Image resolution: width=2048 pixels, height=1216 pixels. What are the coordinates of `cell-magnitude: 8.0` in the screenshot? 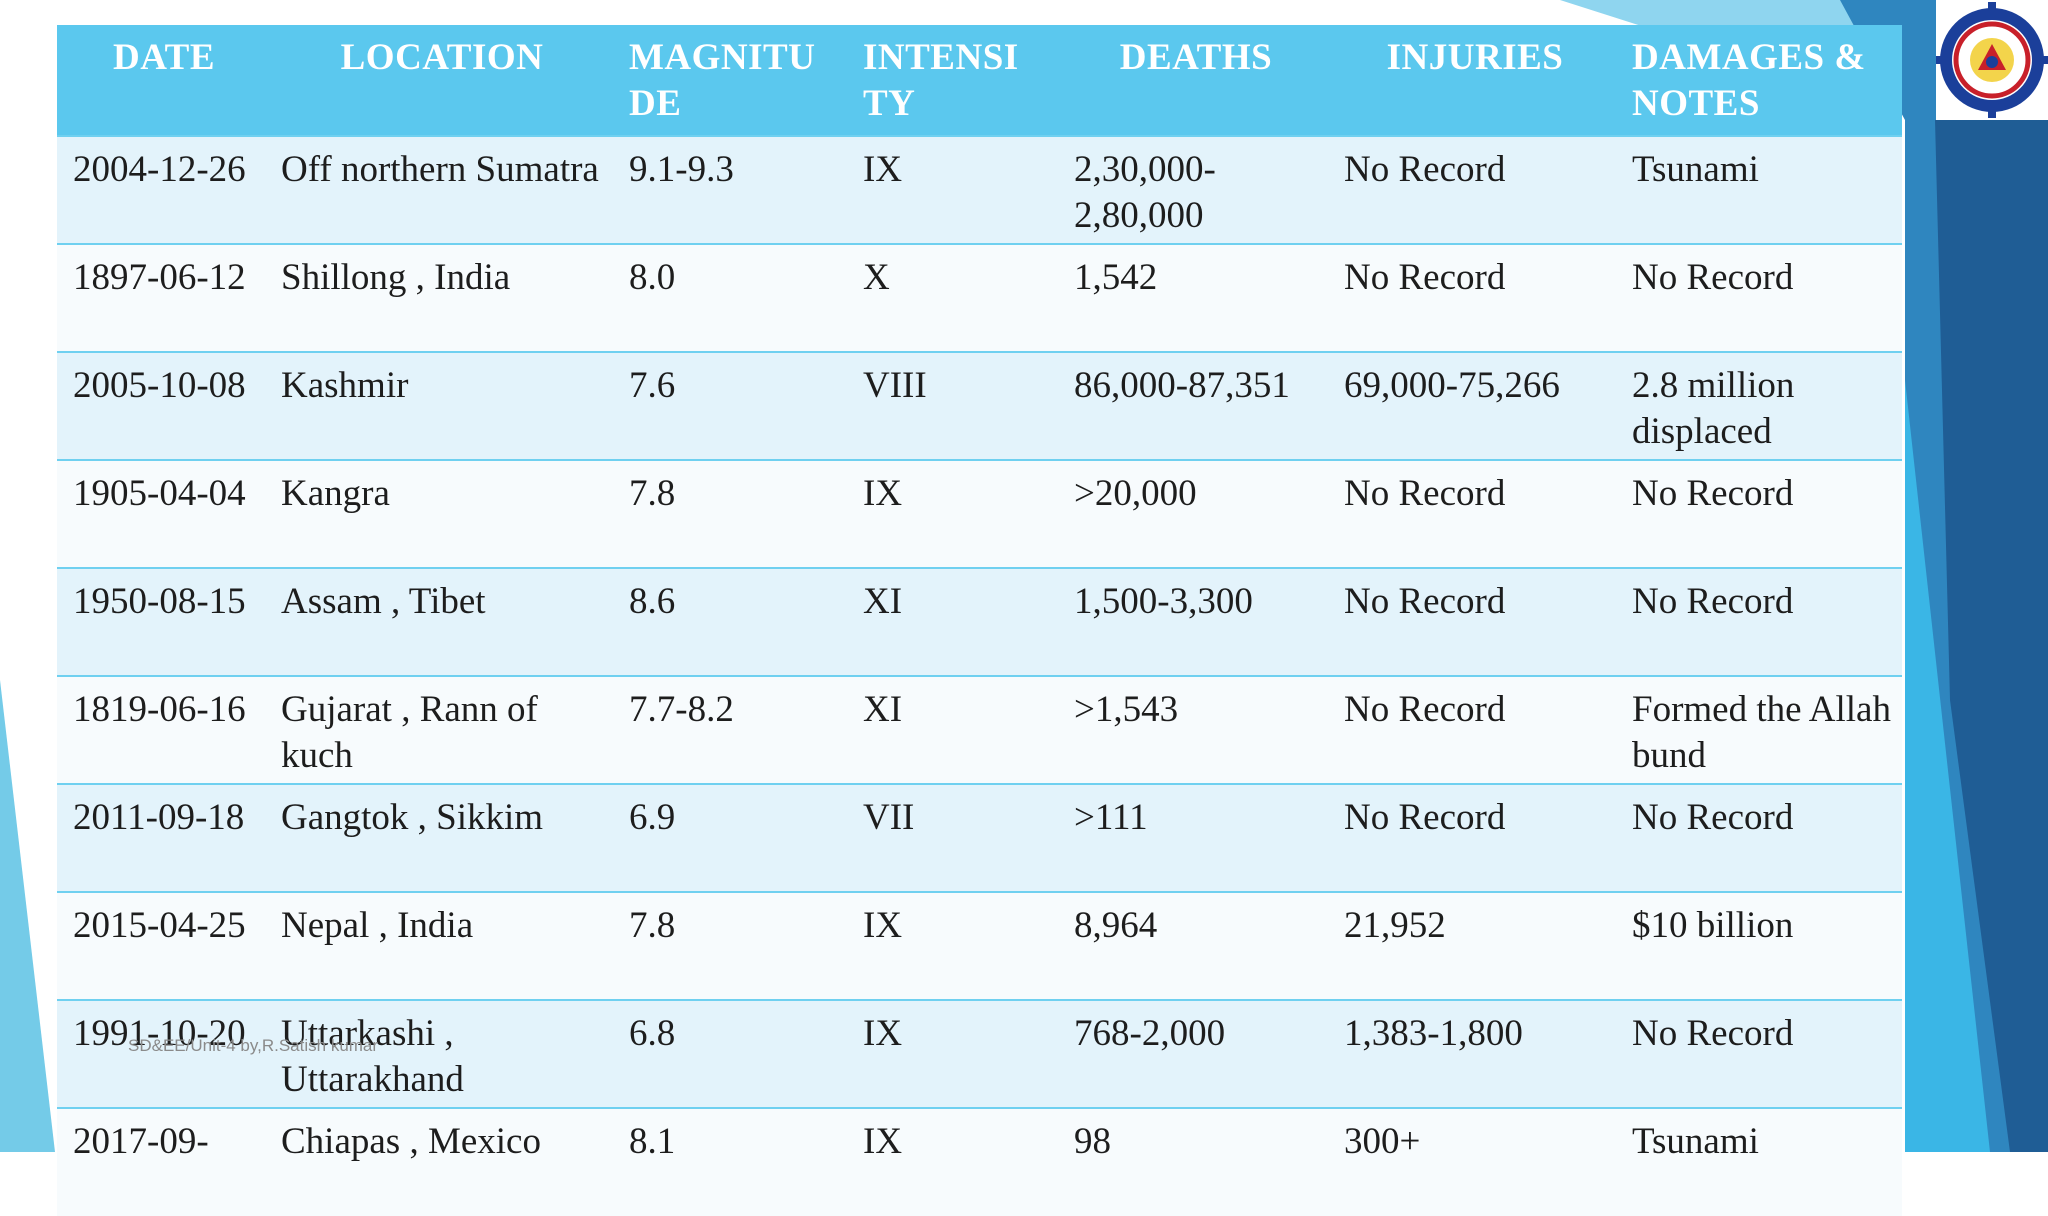 It's located at (730, 297).